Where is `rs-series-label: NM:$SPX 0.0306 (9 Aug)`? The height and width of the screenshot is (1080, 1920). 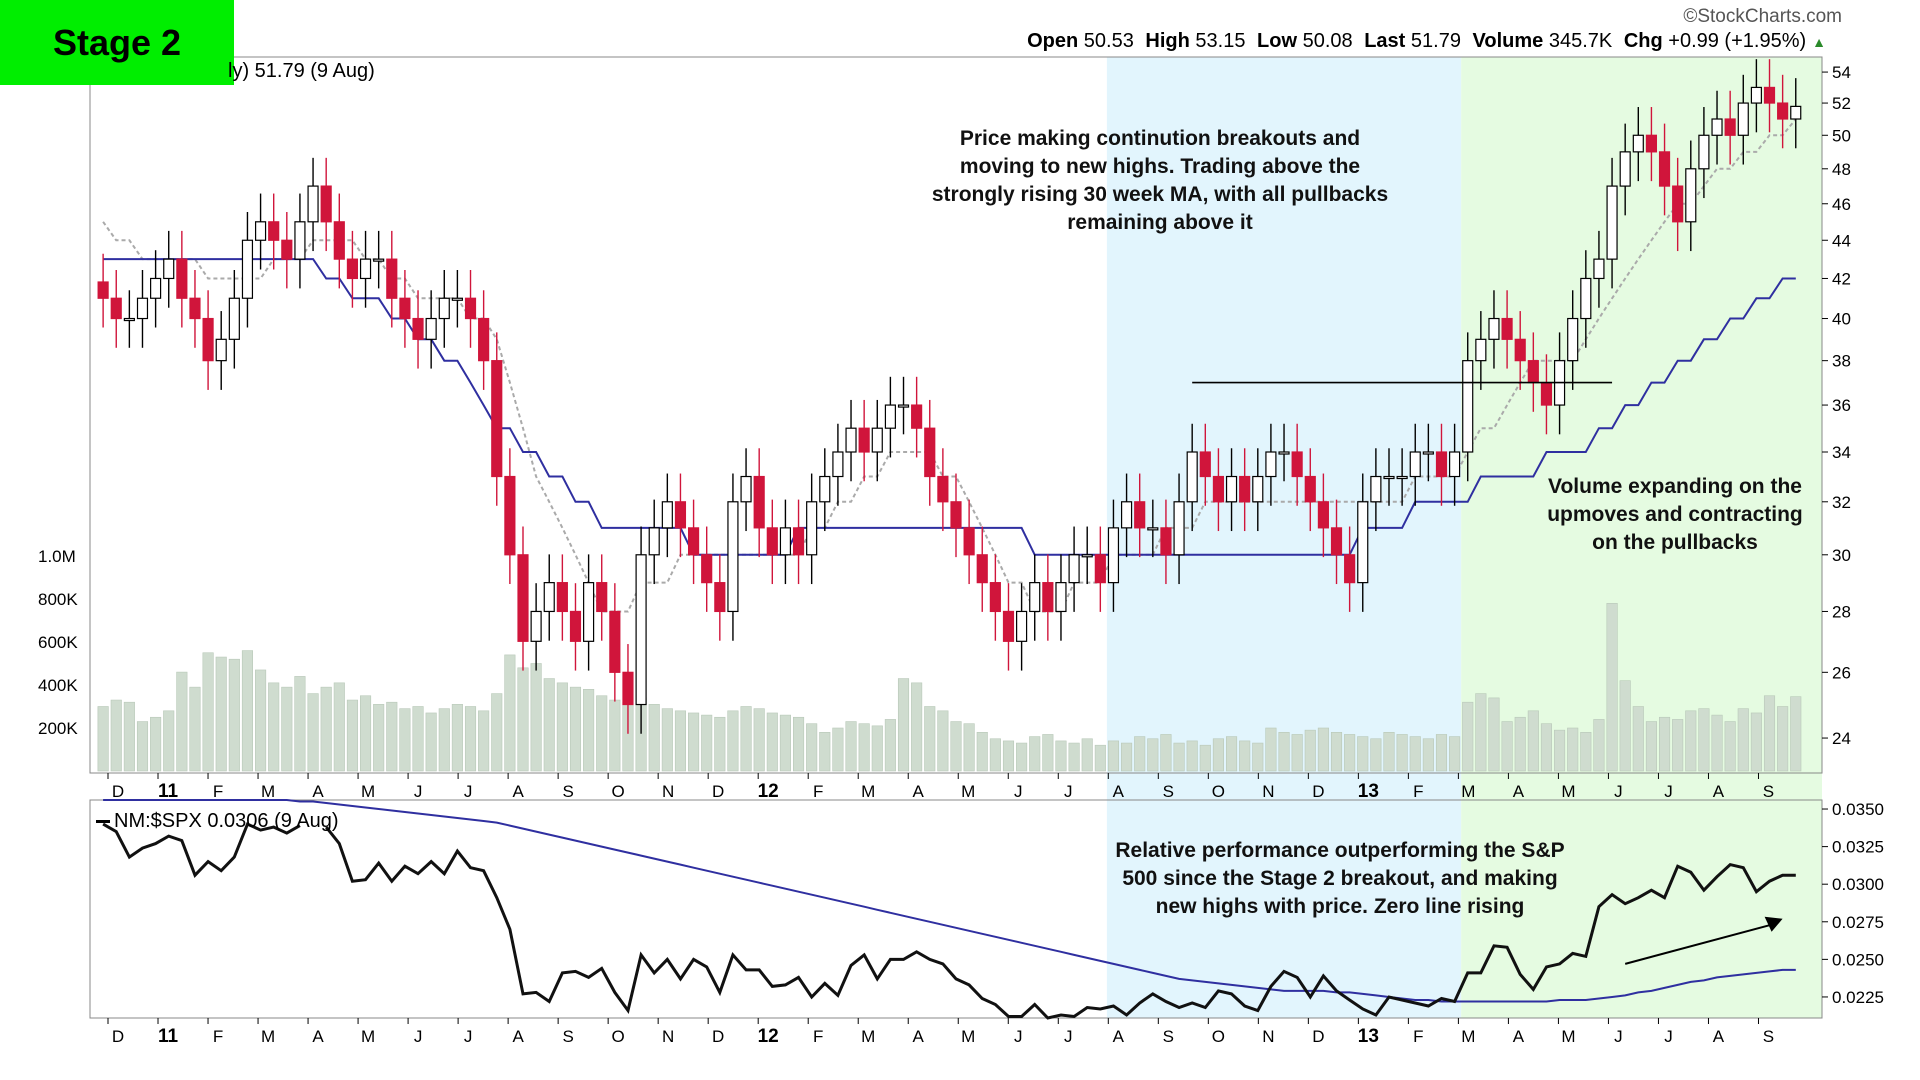 rs-series-label: NM:$SPX 0.0306 (9 Aug) is located at coordinates (217, 821).